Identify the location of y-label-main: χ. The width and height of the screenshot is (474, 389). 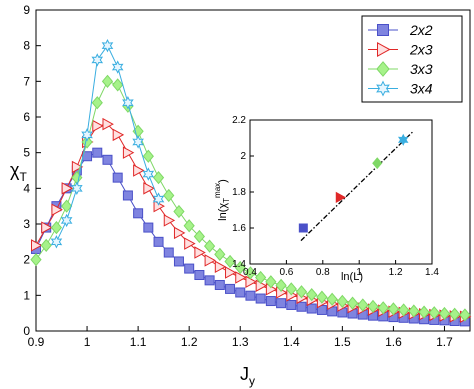
(15, 170).